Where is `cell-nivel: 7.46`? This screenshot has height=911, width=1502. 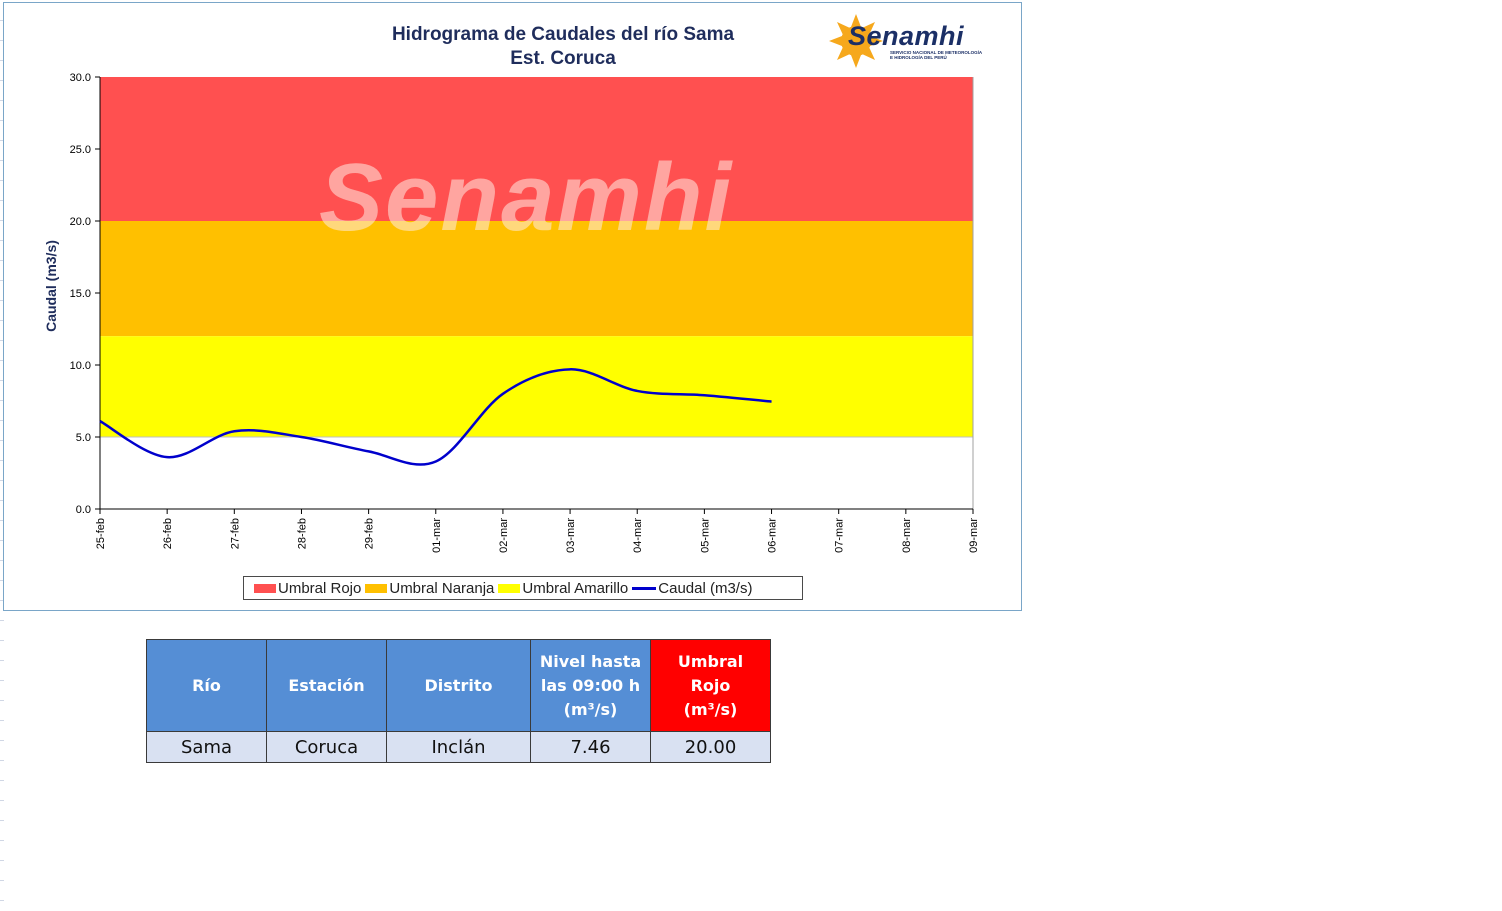 cell-nivel: 7.46 is located at coordinates (590, 747).